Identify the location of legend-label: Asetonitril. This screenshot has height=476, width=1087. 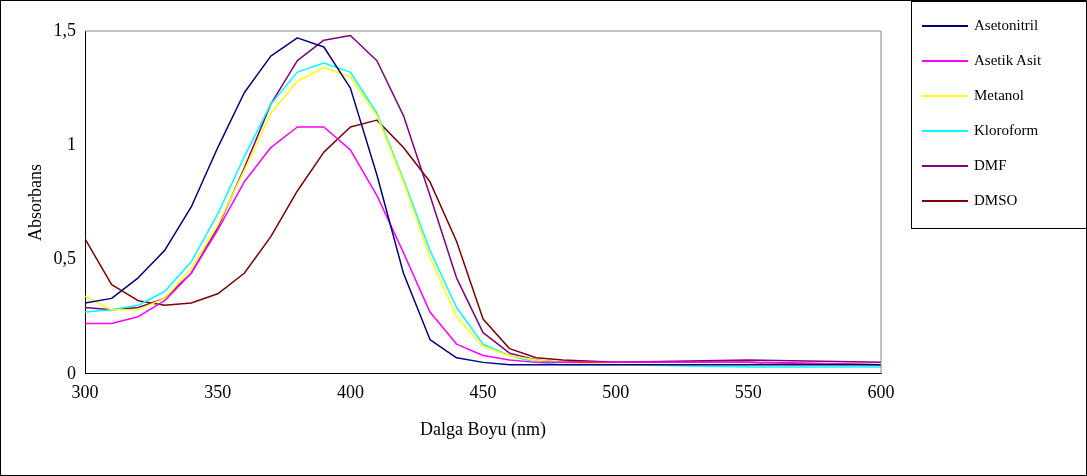
(1006, 25).